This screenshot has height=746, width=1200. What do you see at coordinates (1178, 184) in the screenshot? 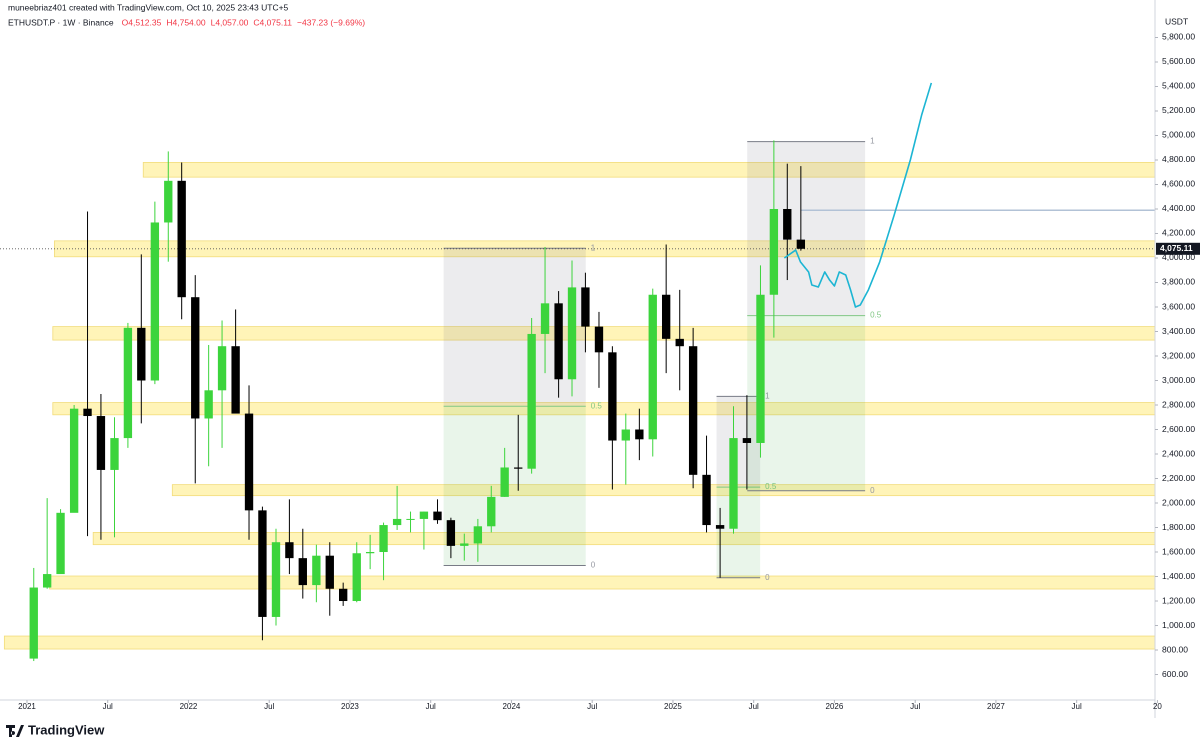
I see `y-tick-label: 4,600.00` at bounding box center [1178, 184].